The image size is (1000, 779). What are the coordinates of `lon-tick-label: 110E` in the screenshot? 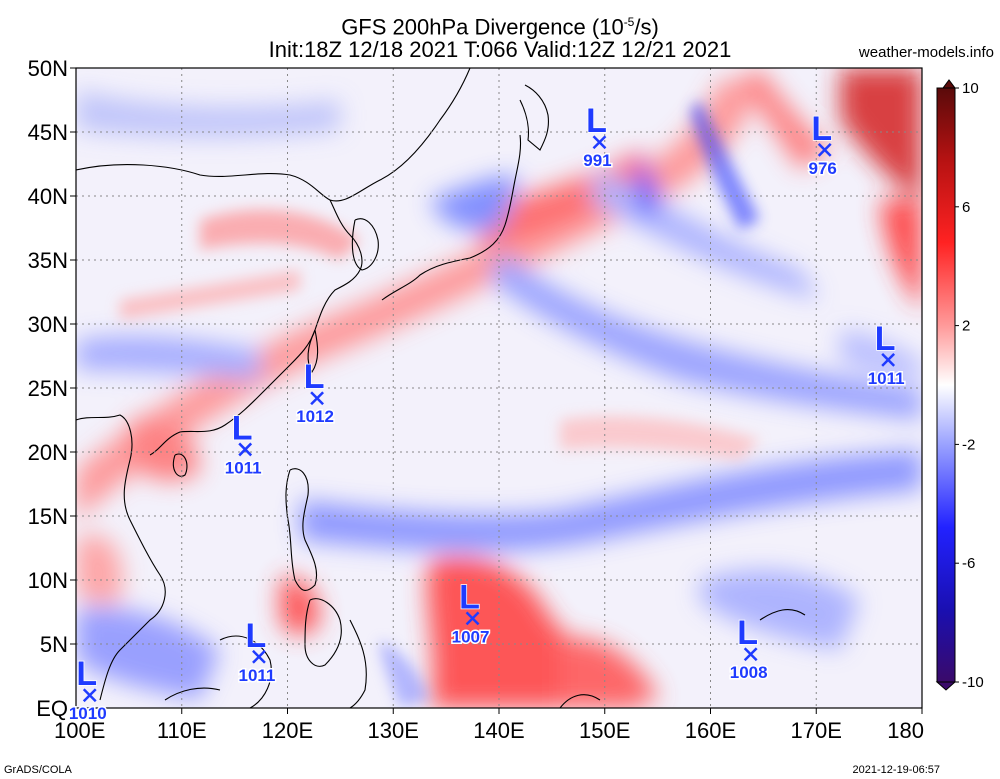 It's located at (182, 730).